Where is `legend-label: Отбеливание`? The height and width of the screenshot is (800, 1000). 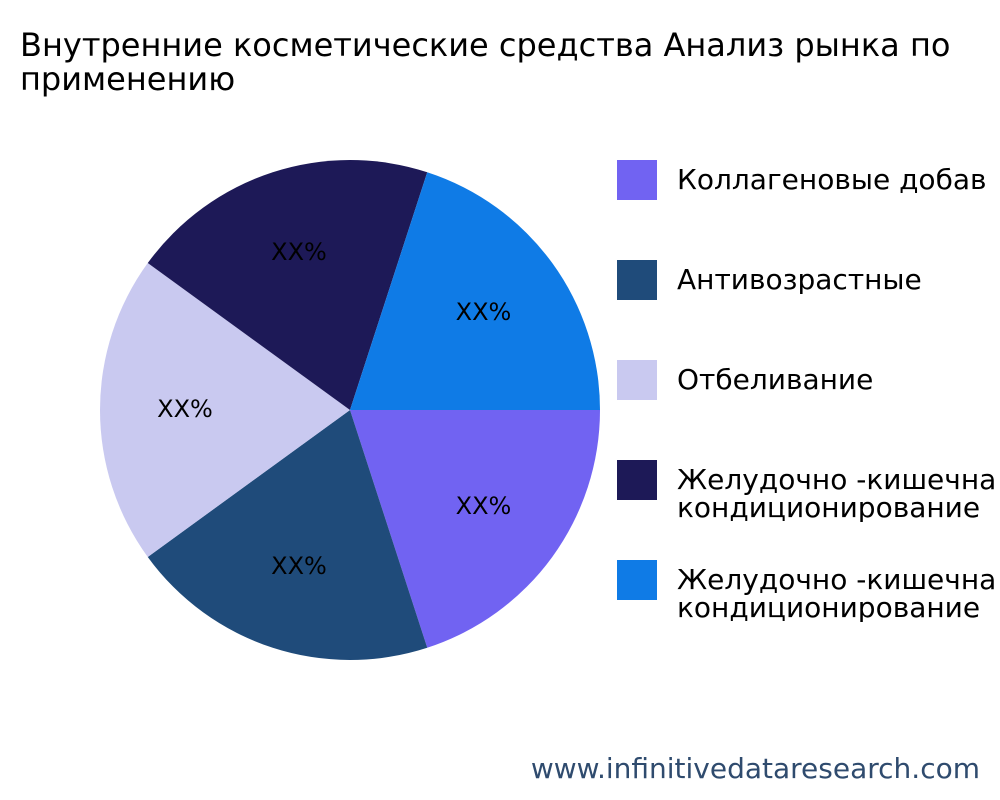 legend-label: Отбеливание is located at coordinates (775, 380).